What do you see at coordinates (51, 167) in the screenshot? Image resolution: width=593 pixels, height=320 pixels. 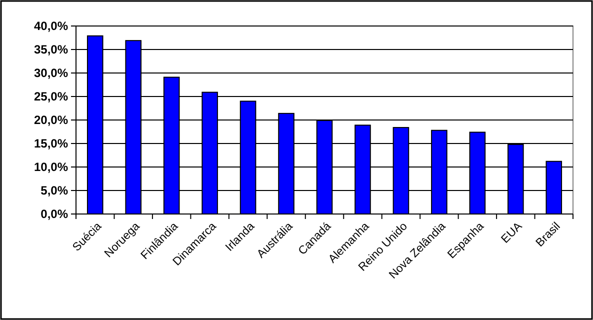 I see `y-tick-label: 10,0%` at bounding box center [51, 167].